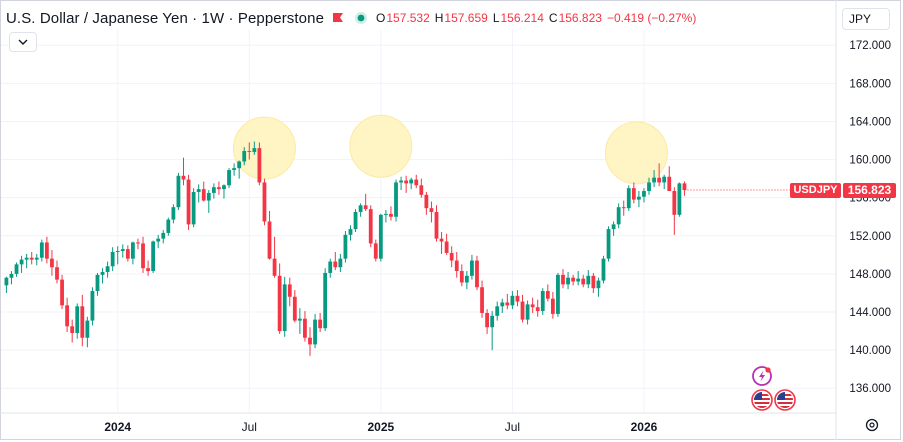 Image resolution: width=903 pixels, height=442 pixels. I want to click on time-axis: 2024 Jul 2025 Jul 2026, so click(380, 427).